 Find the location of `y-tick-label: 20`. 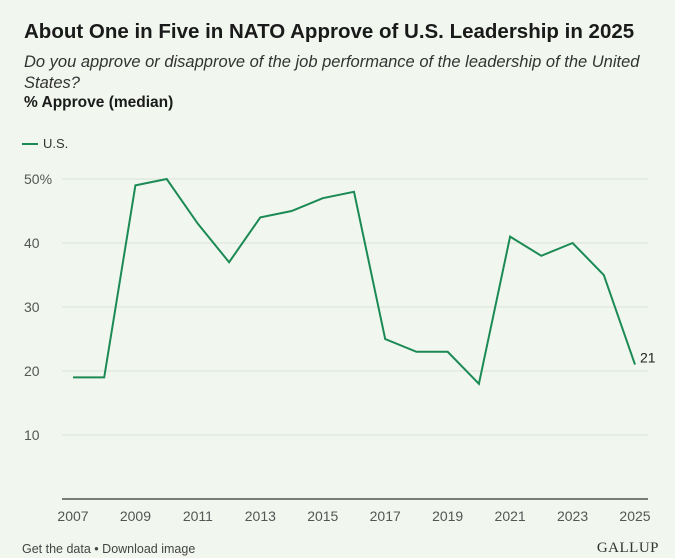

y-tick-label: 20 is located at coordinates (32, 371).